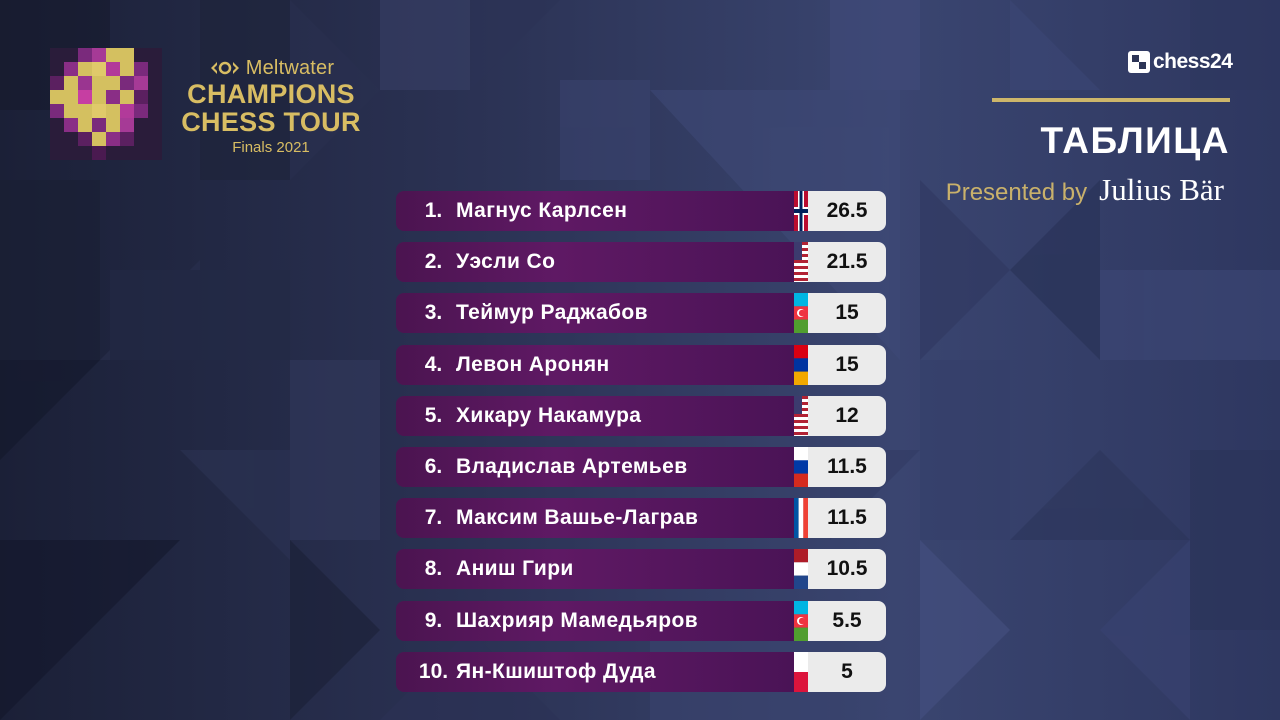  I want to click on flag-armenia-icon, so click(801, 364).